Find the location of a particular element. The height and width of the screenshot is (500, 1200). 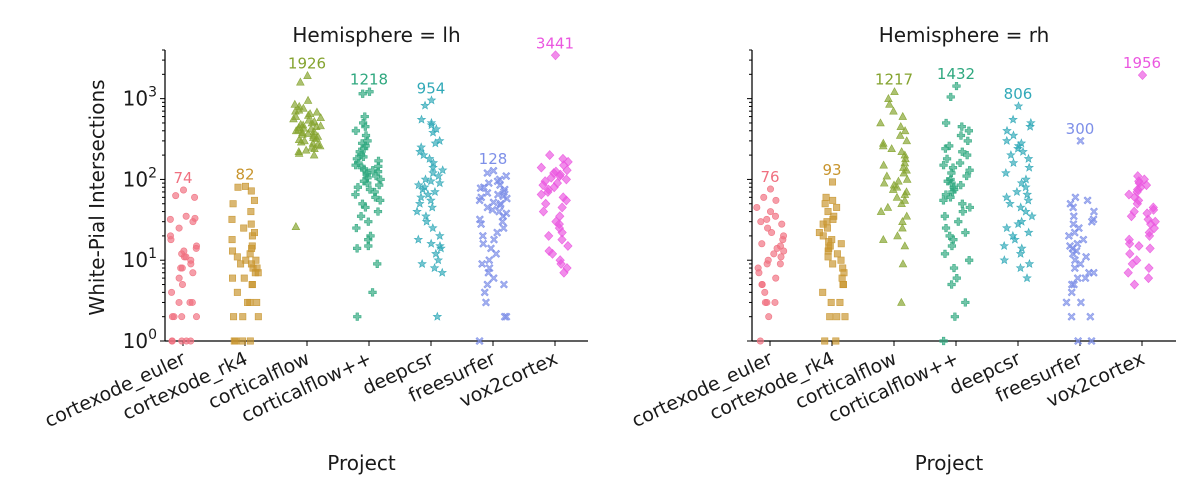

max-value-label: 1432 is located at coordinates (956, 74).